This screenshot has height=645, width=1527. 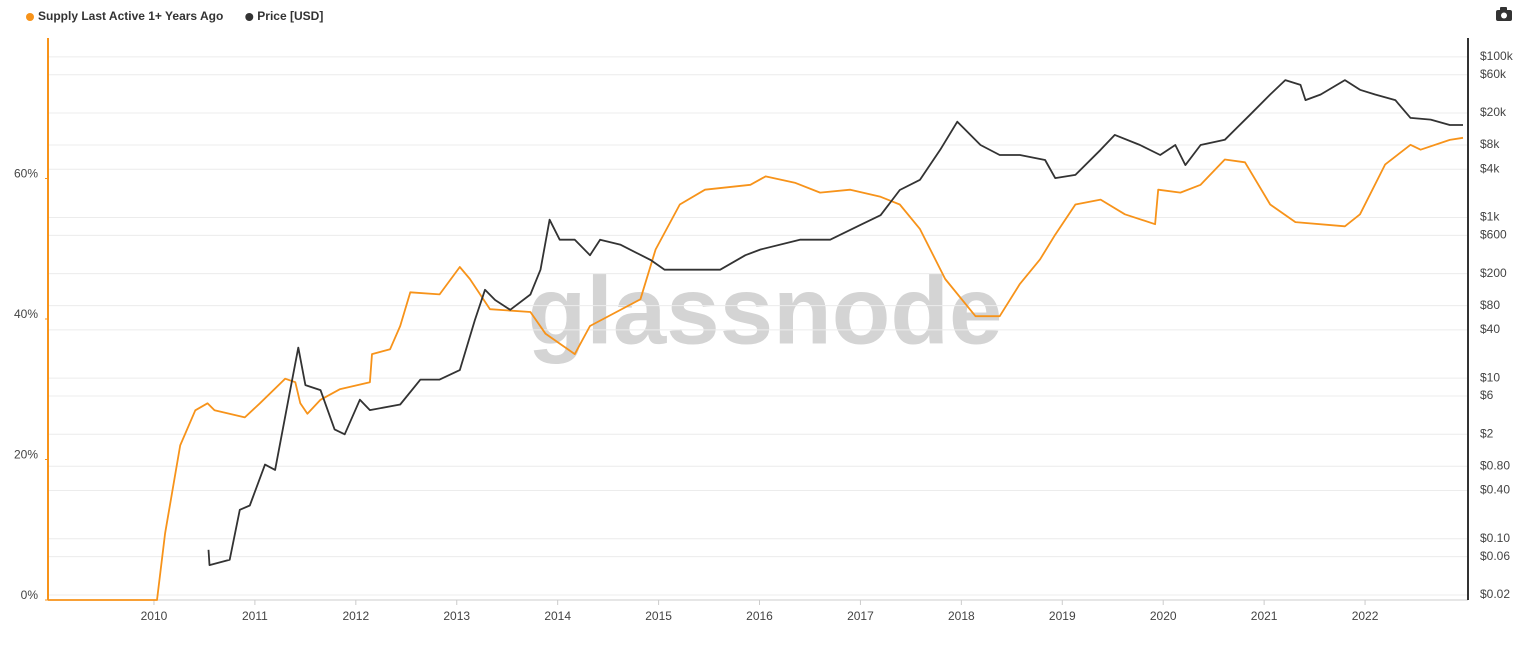 I want to click on y-tick-label: 40%, so click(x=26, y=314).